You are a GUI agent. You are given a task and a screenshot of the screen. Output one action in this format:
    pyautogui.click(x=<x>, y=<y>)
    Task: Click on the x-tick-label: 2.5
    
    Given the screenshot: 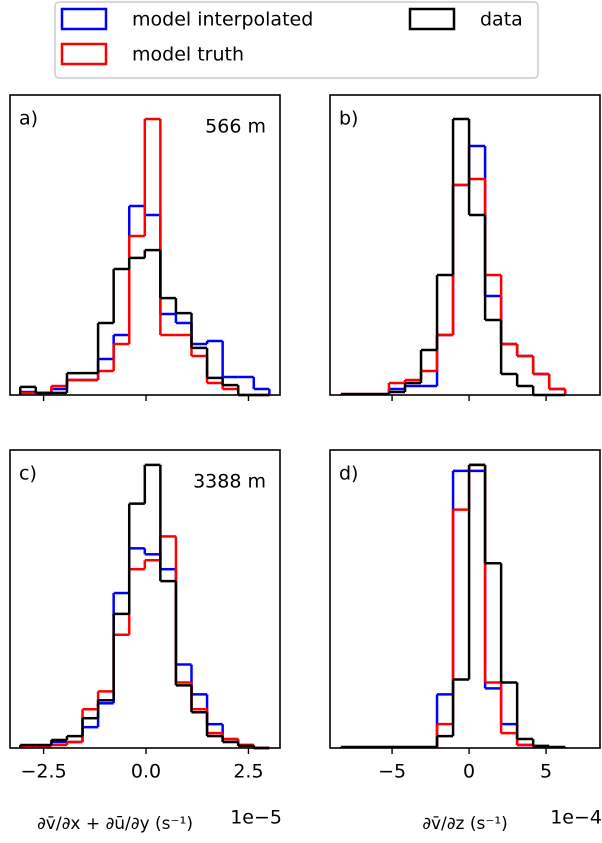 What is the action you would take?
    pyautogui.click(x=248, y=772)
    